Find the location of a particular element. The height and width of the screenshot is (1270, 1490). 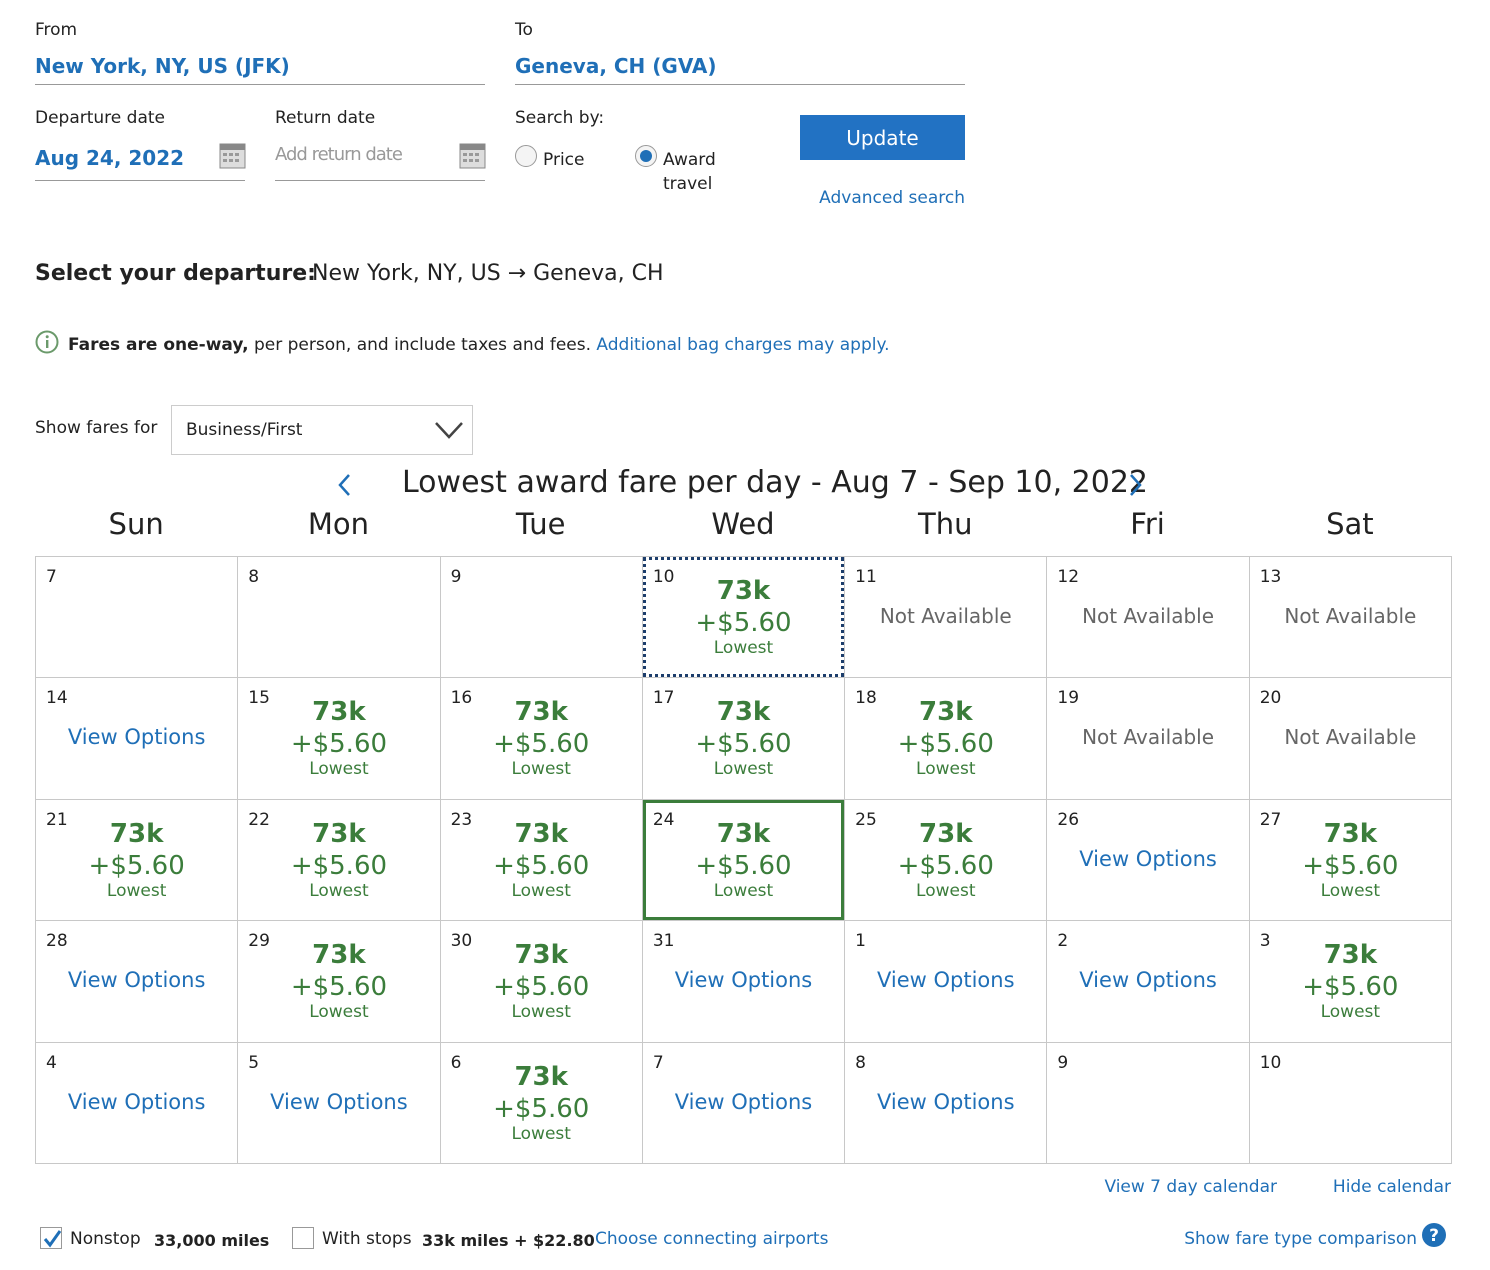

from-input: New York, NY, US (JFK) is located at coordinates (162, 66).